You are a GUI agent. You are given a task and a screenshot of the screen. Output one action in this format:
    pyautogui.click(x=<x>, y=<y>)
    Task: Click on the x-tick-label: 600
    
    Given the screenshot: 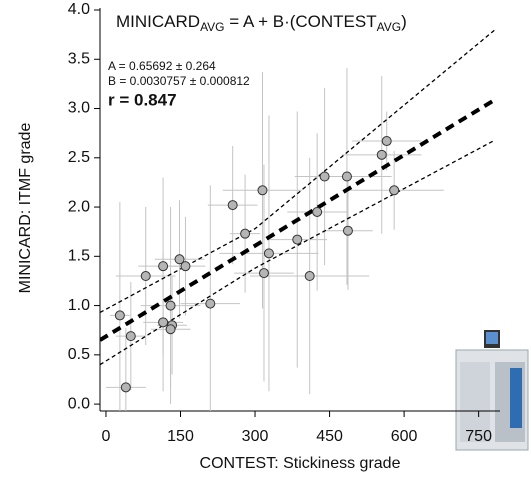 What is the action you would take?
    pyautogui.click(x=404, y=436)
    